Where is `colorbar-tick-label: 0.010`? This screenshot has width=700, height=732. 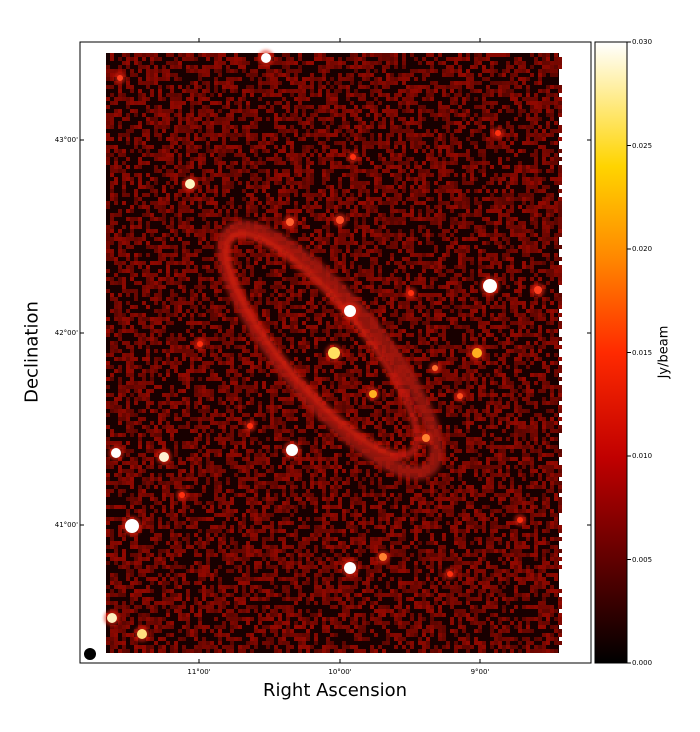
colorbar-tick-label: 0.010 is located at coordinates (642, 456).